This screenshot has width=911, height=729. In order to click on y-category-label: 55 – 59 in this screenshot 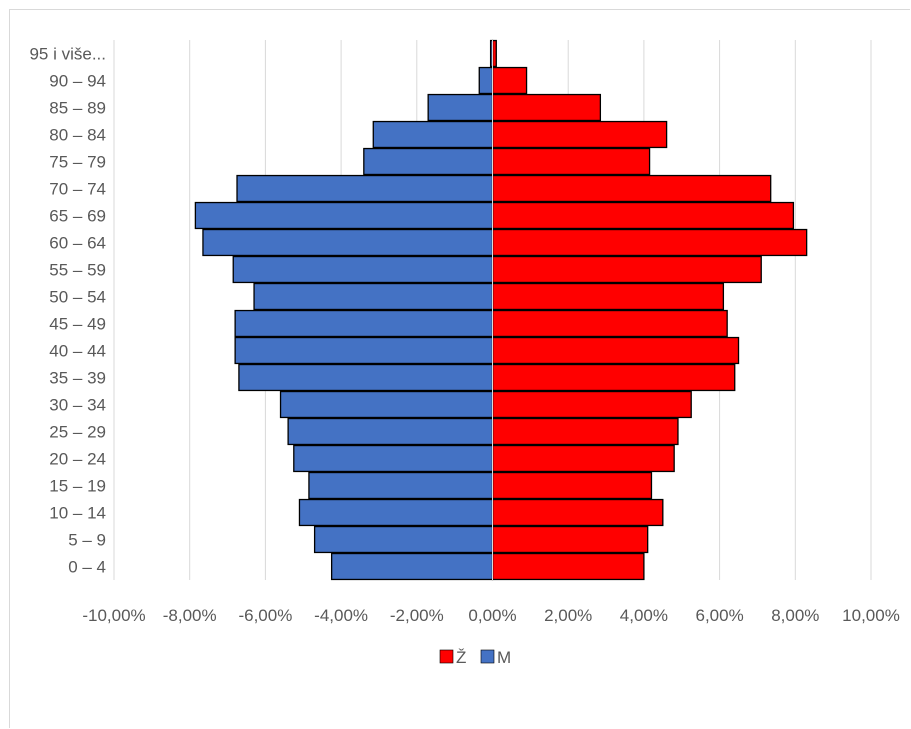, I will do `click(77, 270)`.